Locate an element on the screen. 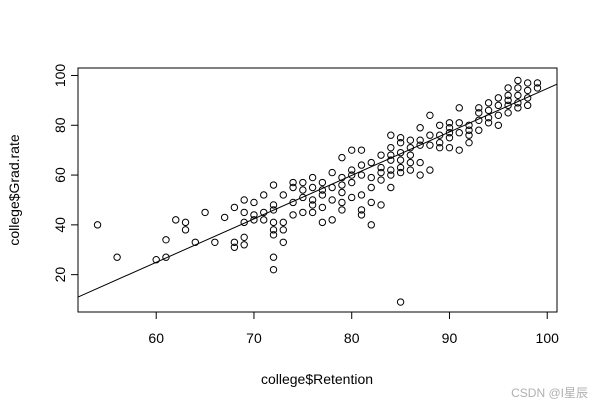 This screenshot has height=409, width=598. x-tick-label: 100 is located at coordinates (548, 338).